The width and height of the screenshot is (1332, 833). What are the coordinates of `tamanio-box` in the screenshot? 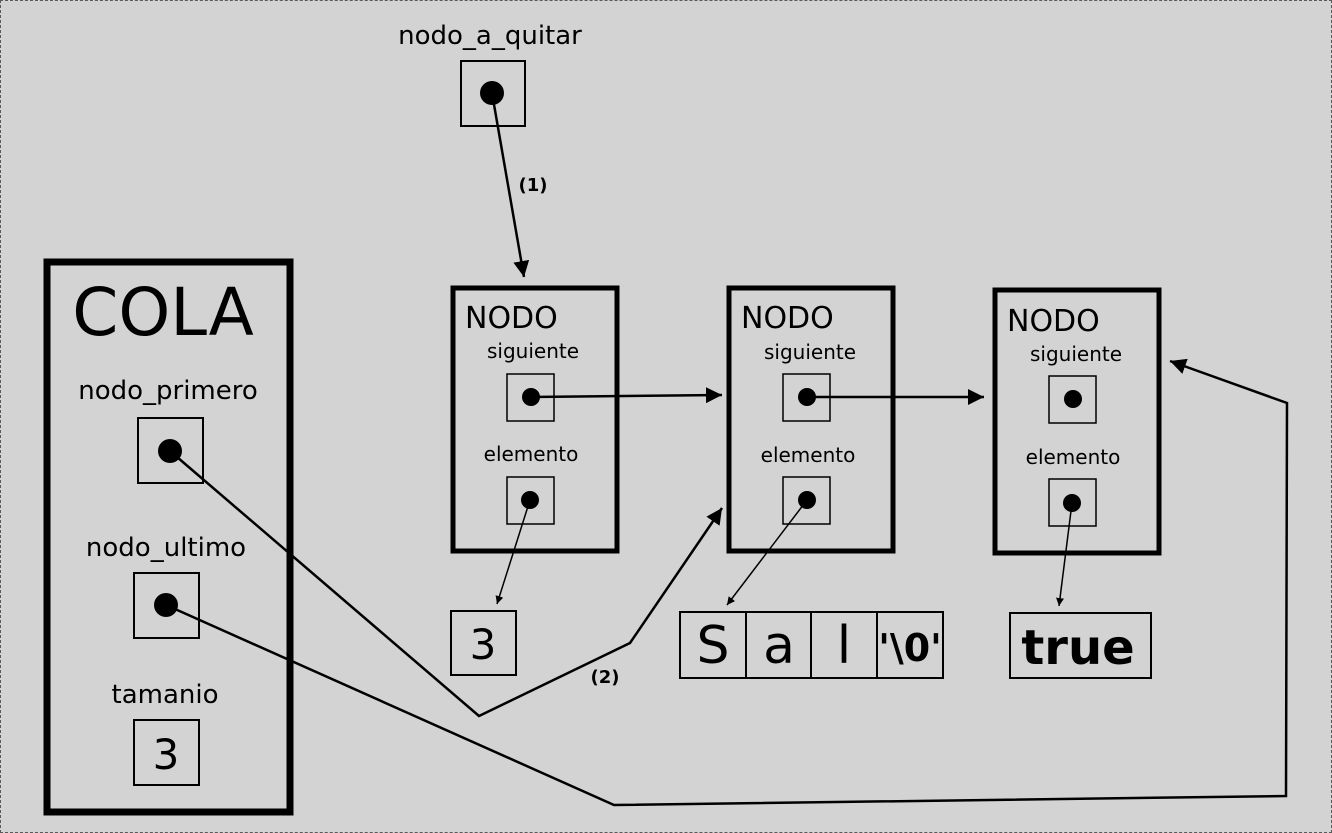 It's located at (166, 752).